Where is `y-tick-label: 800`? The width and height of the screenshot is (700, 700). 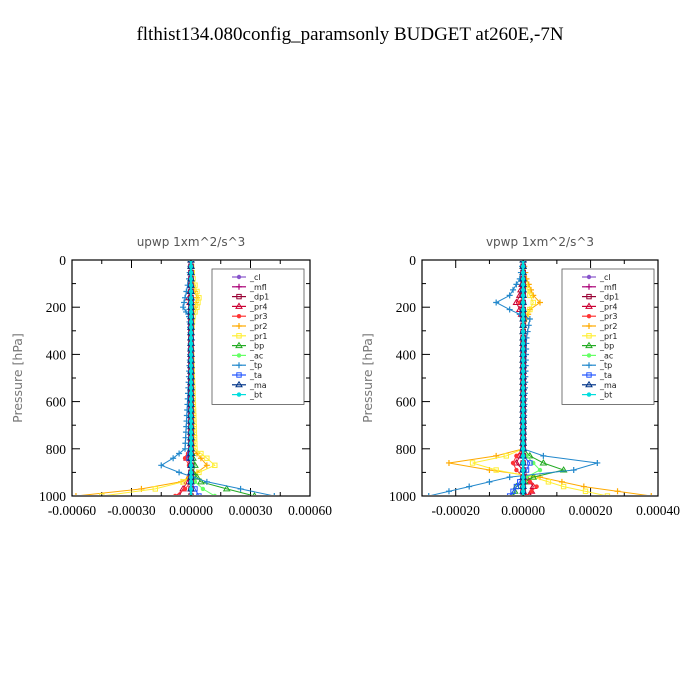 y-tick-label: 800 is located at coordinates (56, 449).